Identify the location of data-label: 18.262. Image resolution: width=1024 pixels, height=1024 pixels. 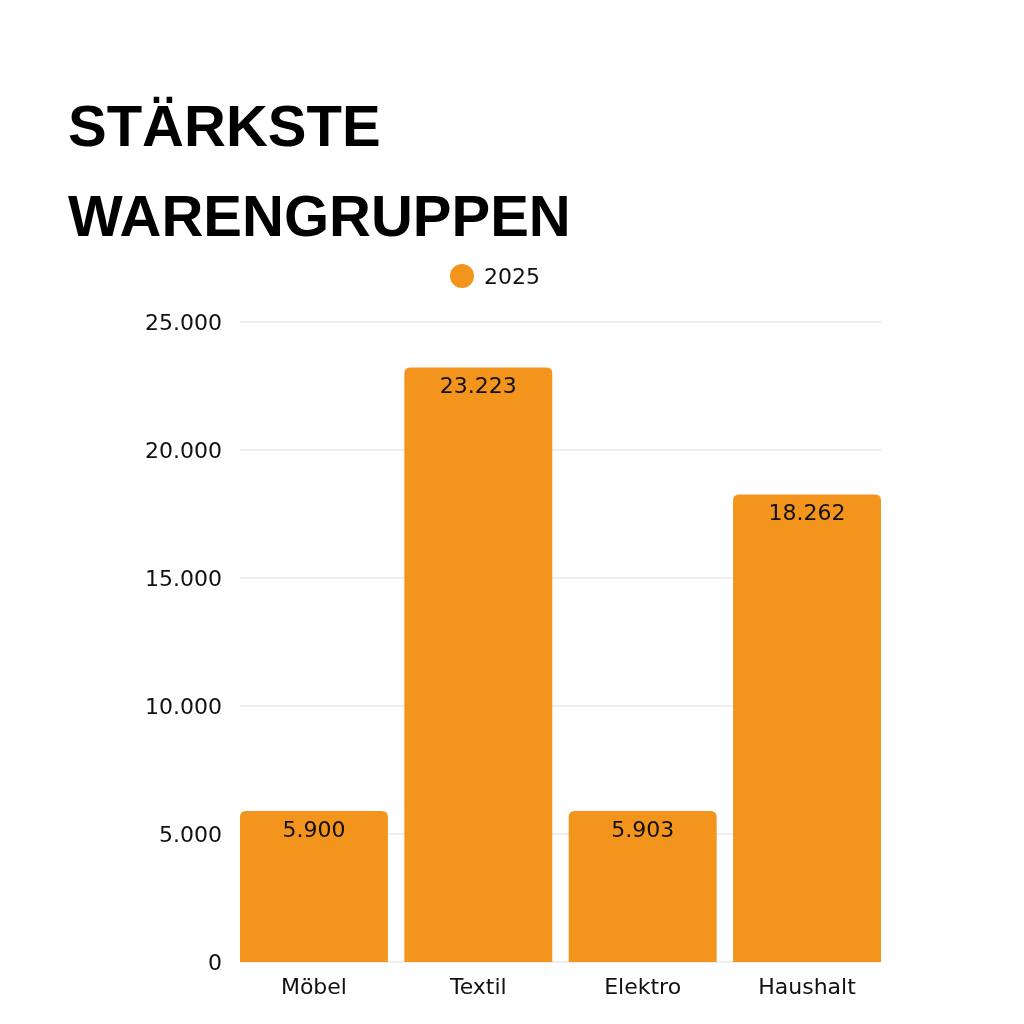
(807, 513).